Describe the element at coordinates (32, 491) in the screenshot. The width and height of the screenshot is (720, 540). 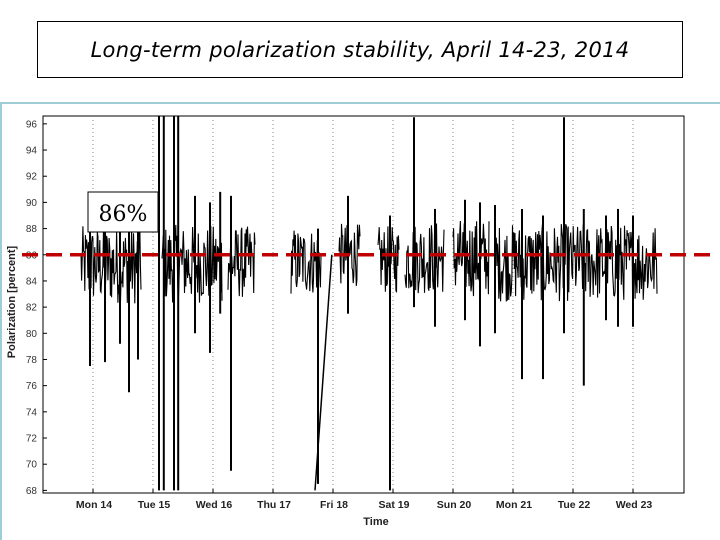
I see `y-tick-label: 68` at that location.